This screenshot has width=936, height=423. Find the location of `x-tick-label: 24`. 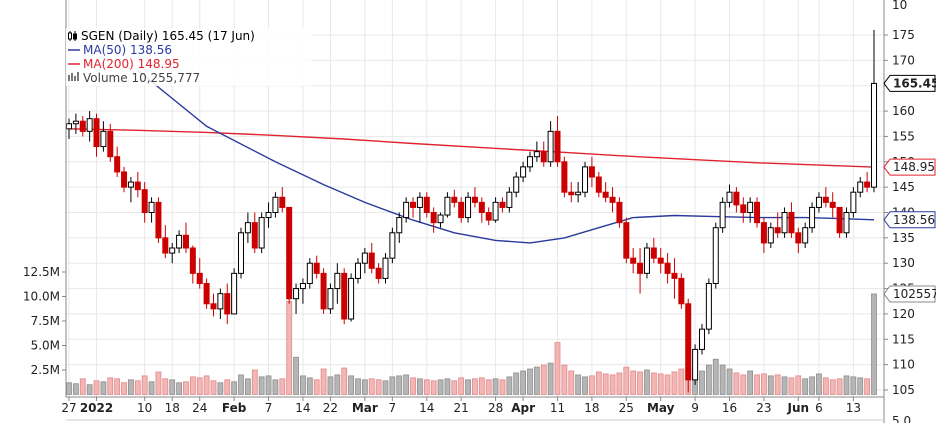

x-tick-label: 24 is located at coordinates (199, 408).